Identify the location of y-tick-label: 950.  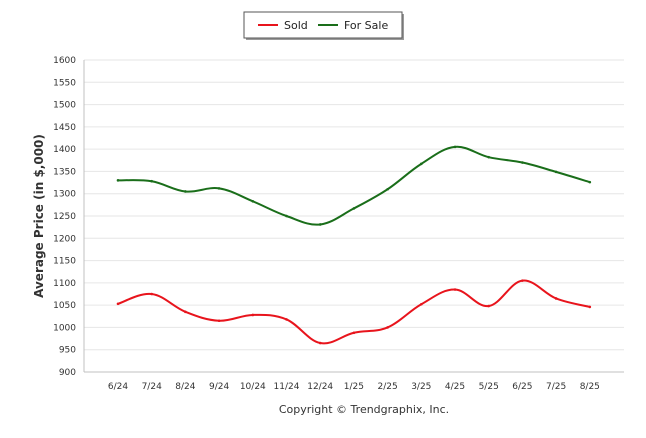
(67, 351).